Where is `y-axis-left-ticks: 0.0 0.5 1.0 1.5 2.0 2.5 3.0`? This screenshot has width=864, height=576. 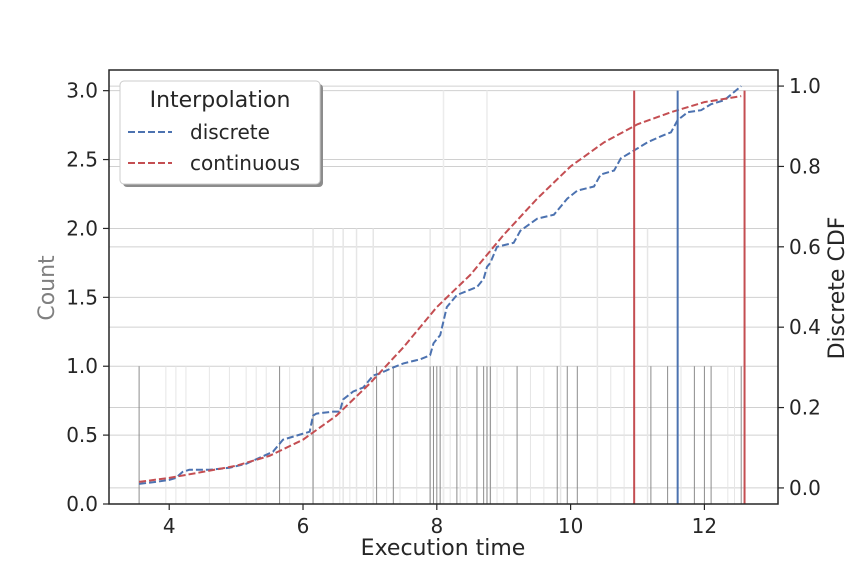
y-axis-left-ticks: 0.0 0.5 1.0 1.5 2.0 2.5 3.0 is located at coordinates (87, 297).